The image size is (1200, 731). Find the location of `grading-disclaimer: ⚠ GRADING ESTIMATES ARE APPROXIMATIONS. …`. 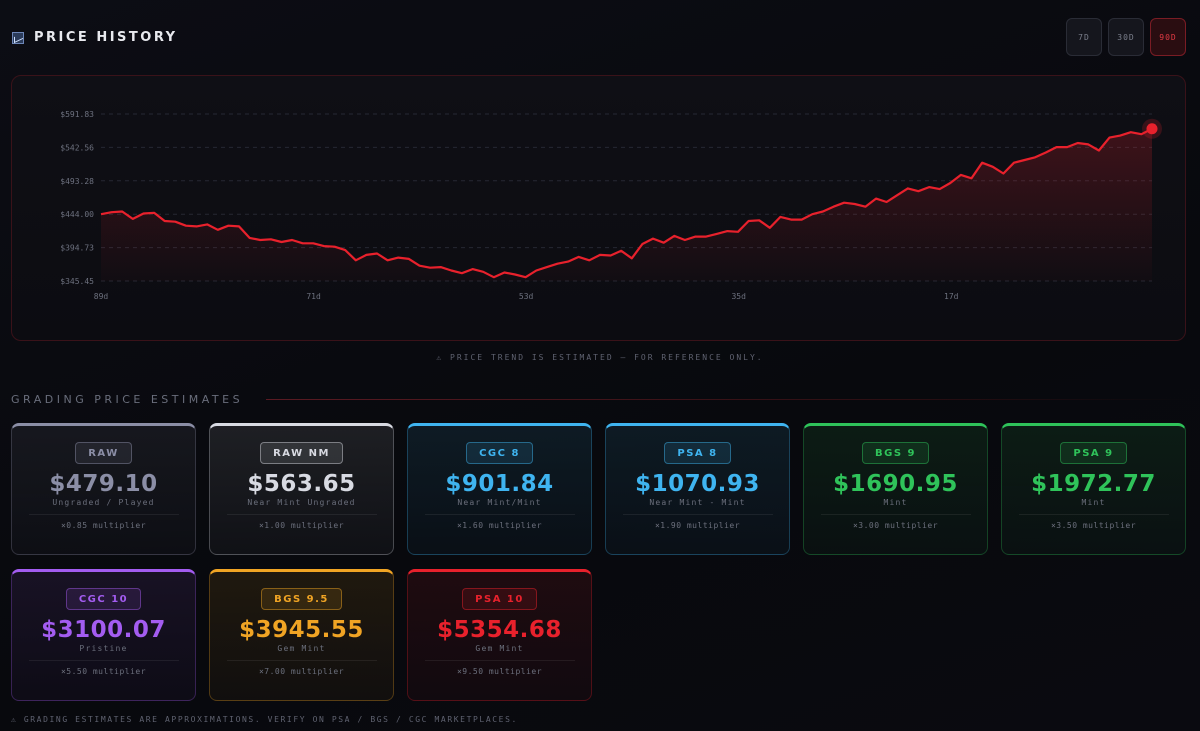

grading-disclaimer: ⚠ GRADING ESTIMATES ARE APPROXIMATIONS. … is located at coordinates (264, 719).